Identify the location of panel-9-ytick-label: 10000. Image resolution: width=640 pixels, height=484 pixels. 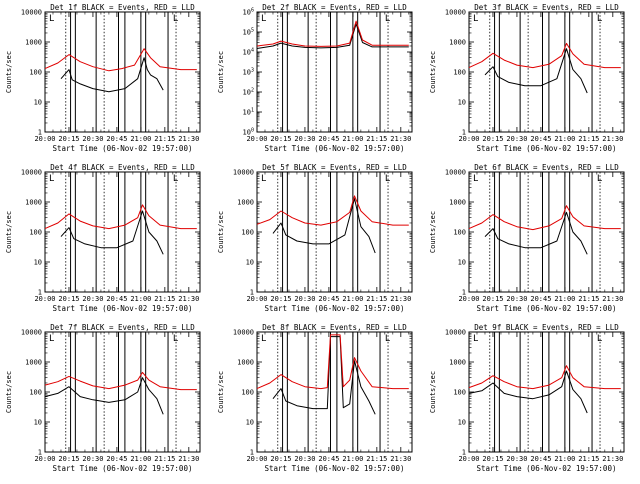
(455, 333).